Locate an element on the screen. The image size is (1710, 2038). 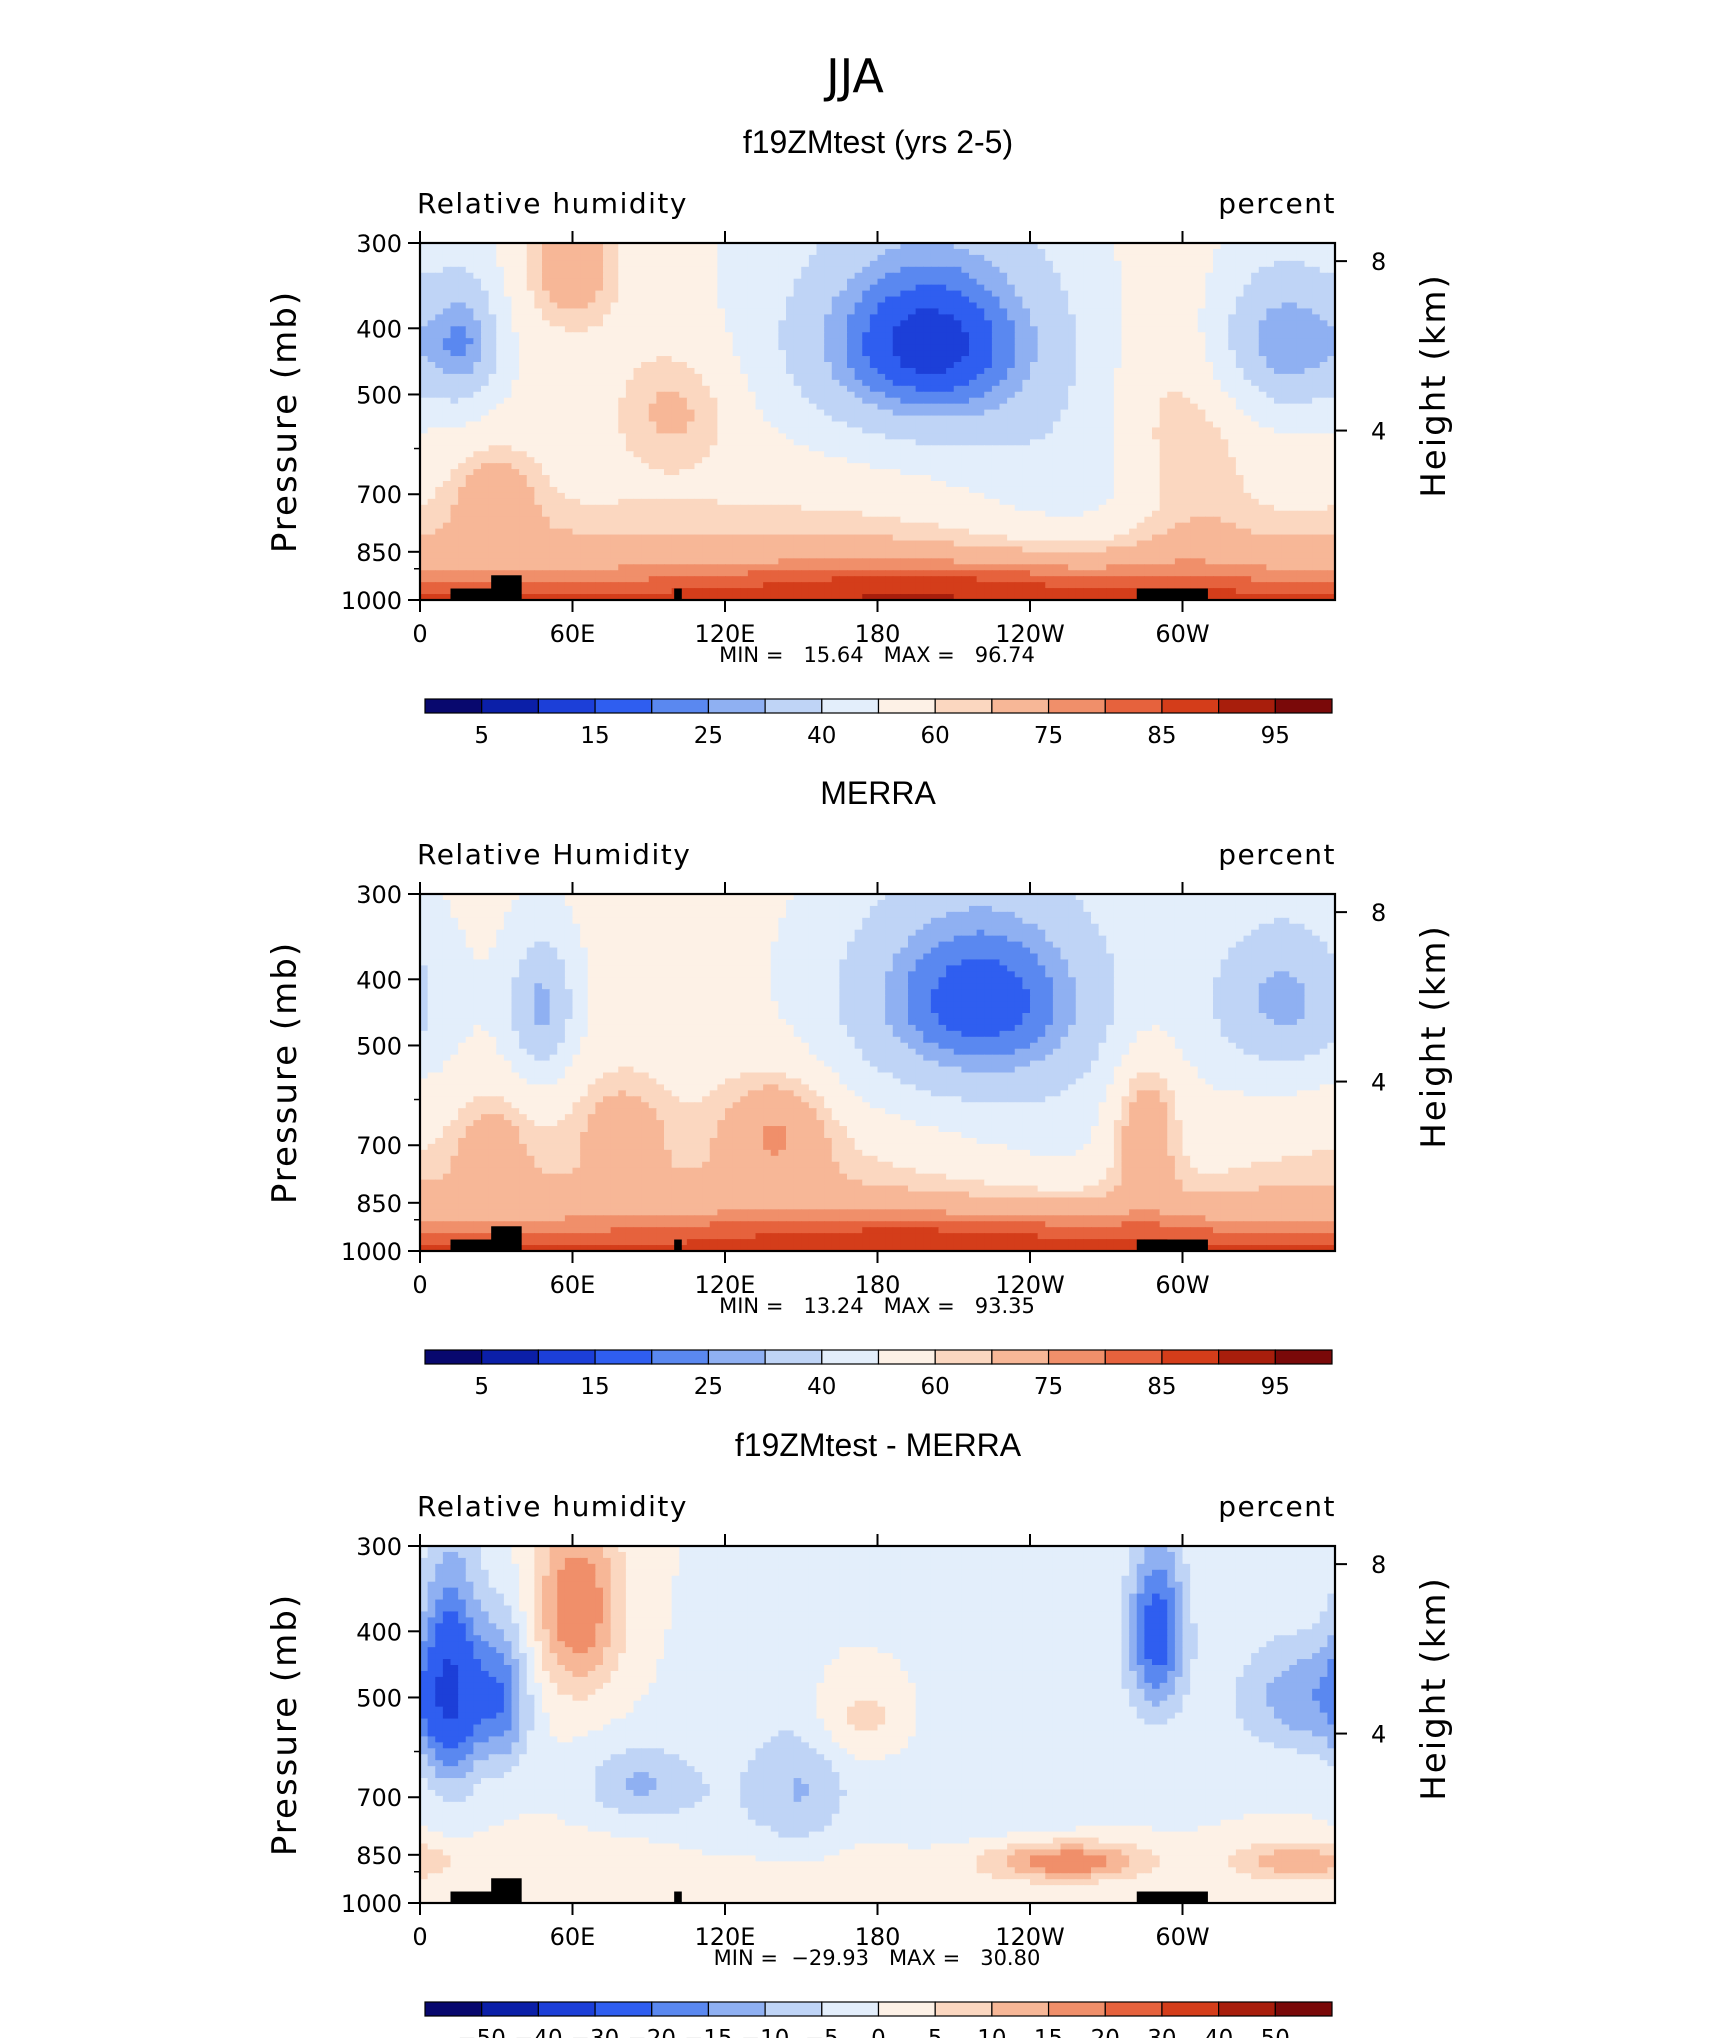
colorbar-label: −5 is located at coordinates (822, 2032).